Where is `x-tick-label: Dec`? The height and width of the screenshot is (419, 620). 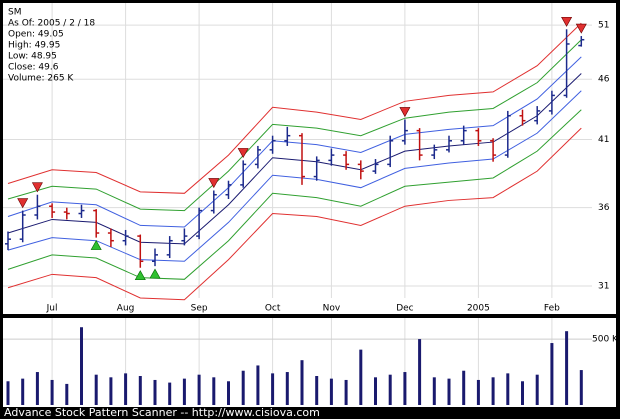
x-tick-label: Dec is located at coordinates (404, 309).